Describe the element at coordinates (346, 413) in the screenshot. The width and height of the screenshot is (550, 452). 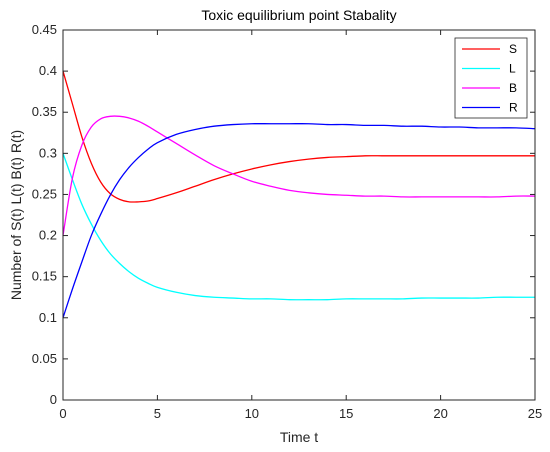
I see `x-tick-label: 15` at that location.